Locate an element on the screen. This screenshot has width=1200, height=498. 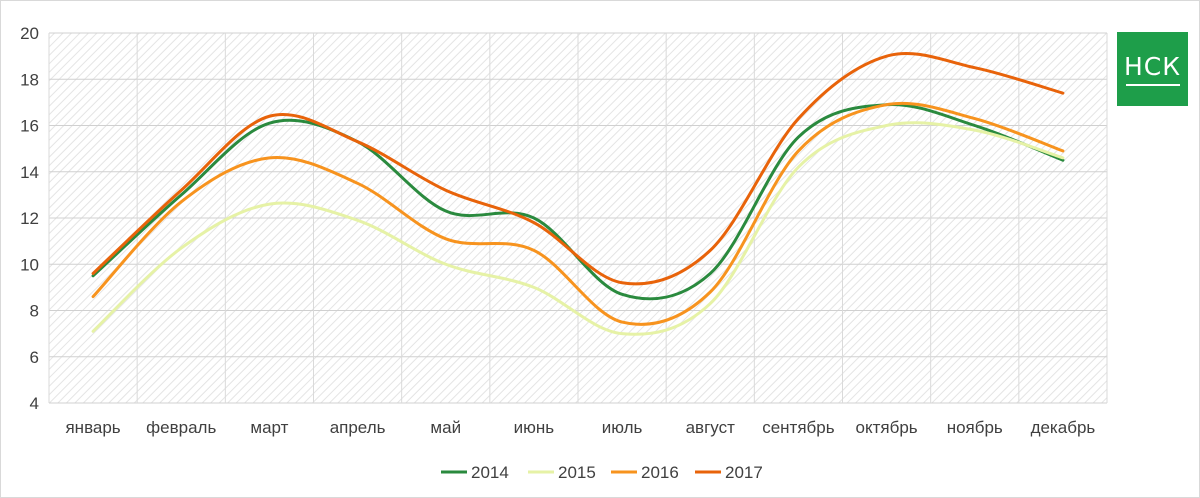
x-tick-label: сентябрь is located at coordinates (798, 427).